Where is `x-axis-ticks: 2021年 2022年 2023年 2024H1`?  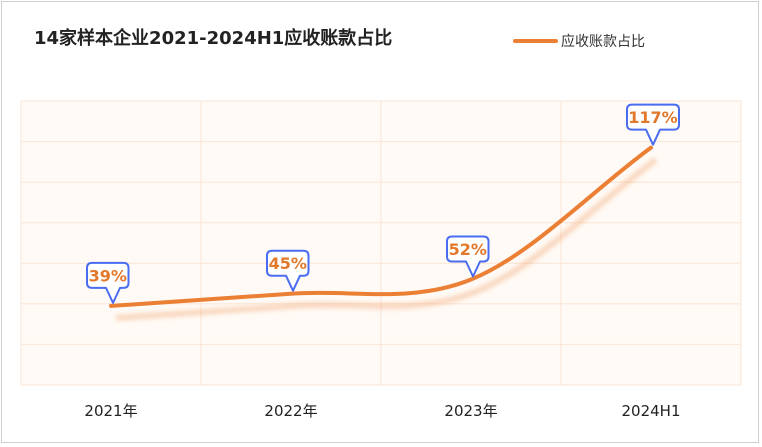 x-axis-ticks: 2021年 2022年 2023年 2024H1 is located at coordinates (382, 411).